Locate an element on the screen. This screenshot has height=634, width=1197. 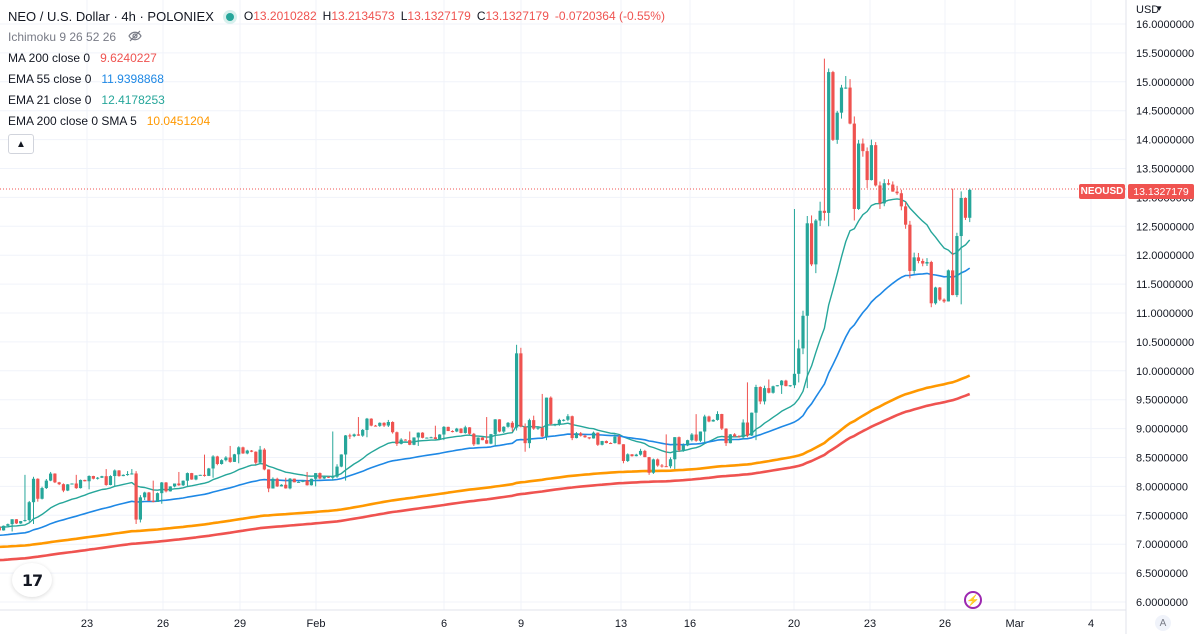
currency-select: USD is located at coordinates (1148, 10).